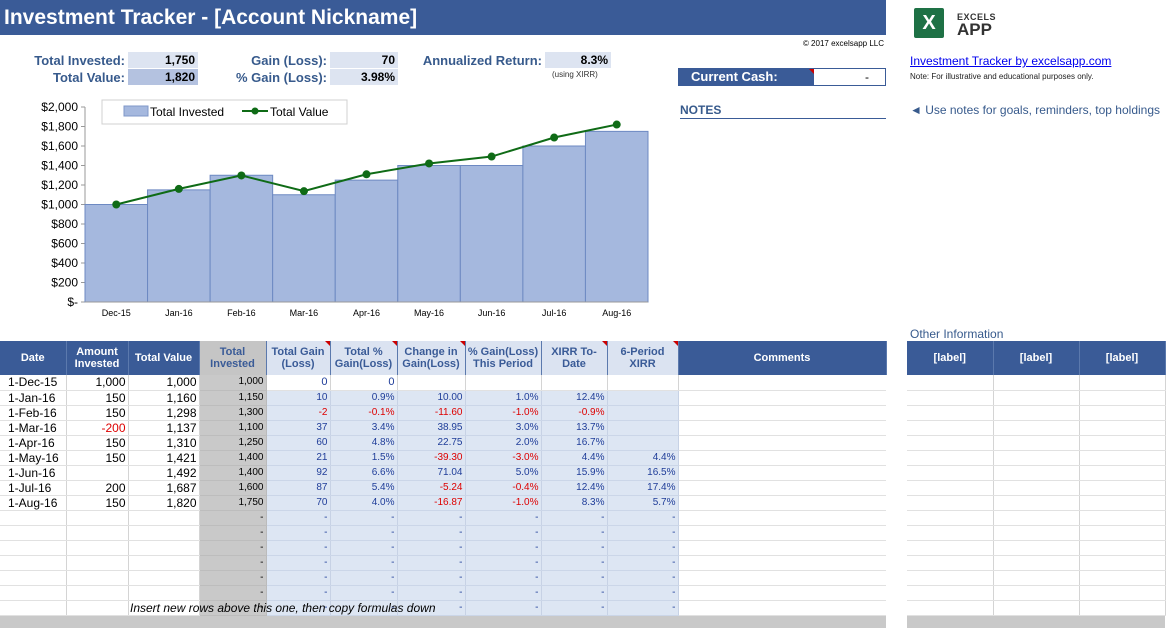 This screenshot has height=628, width=1171. I want to click on table-cell: 5.0%, so click(503, 473).